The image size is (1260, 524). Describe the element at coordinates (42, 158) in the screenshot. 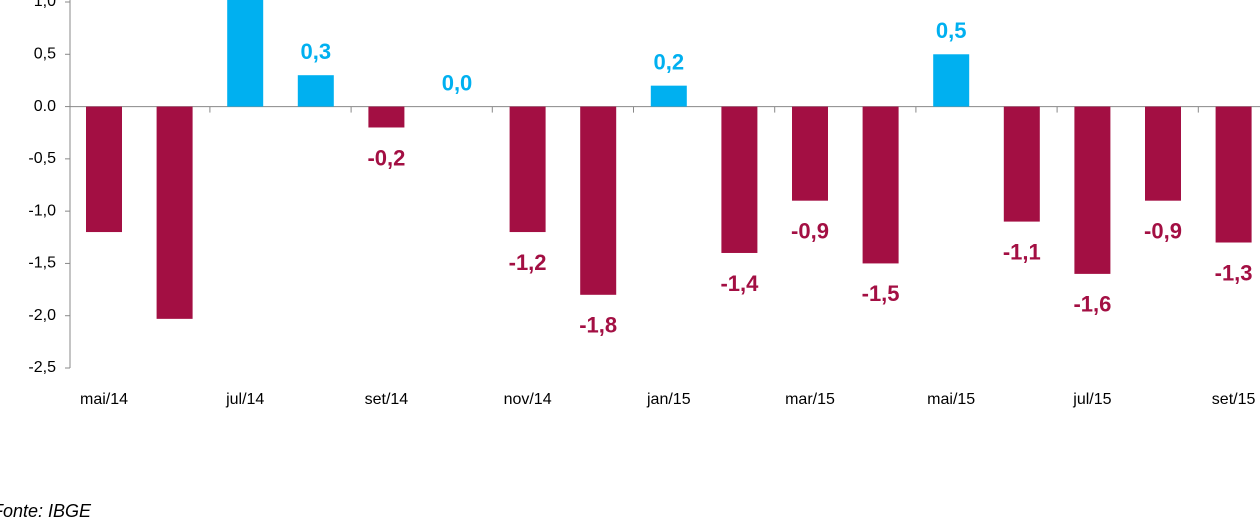

I see `y-tick-label: -0,5` at that location.